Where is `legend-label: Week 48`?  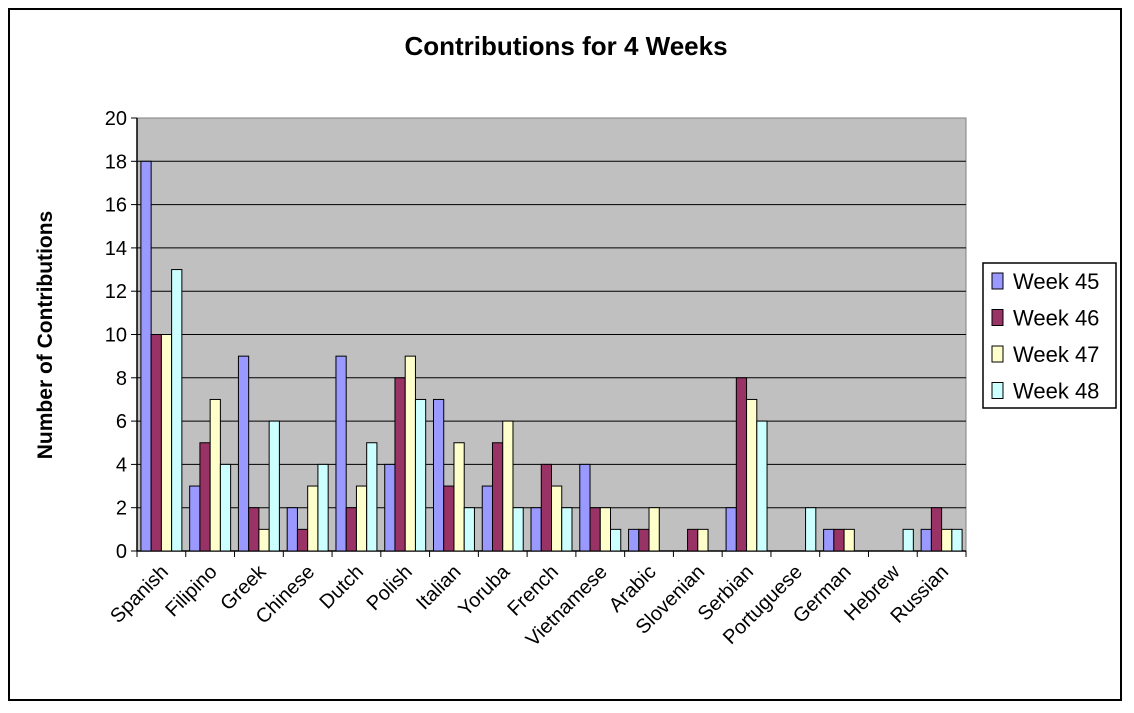 legend-label: Week 48 is located at coordinates (1056, 391).